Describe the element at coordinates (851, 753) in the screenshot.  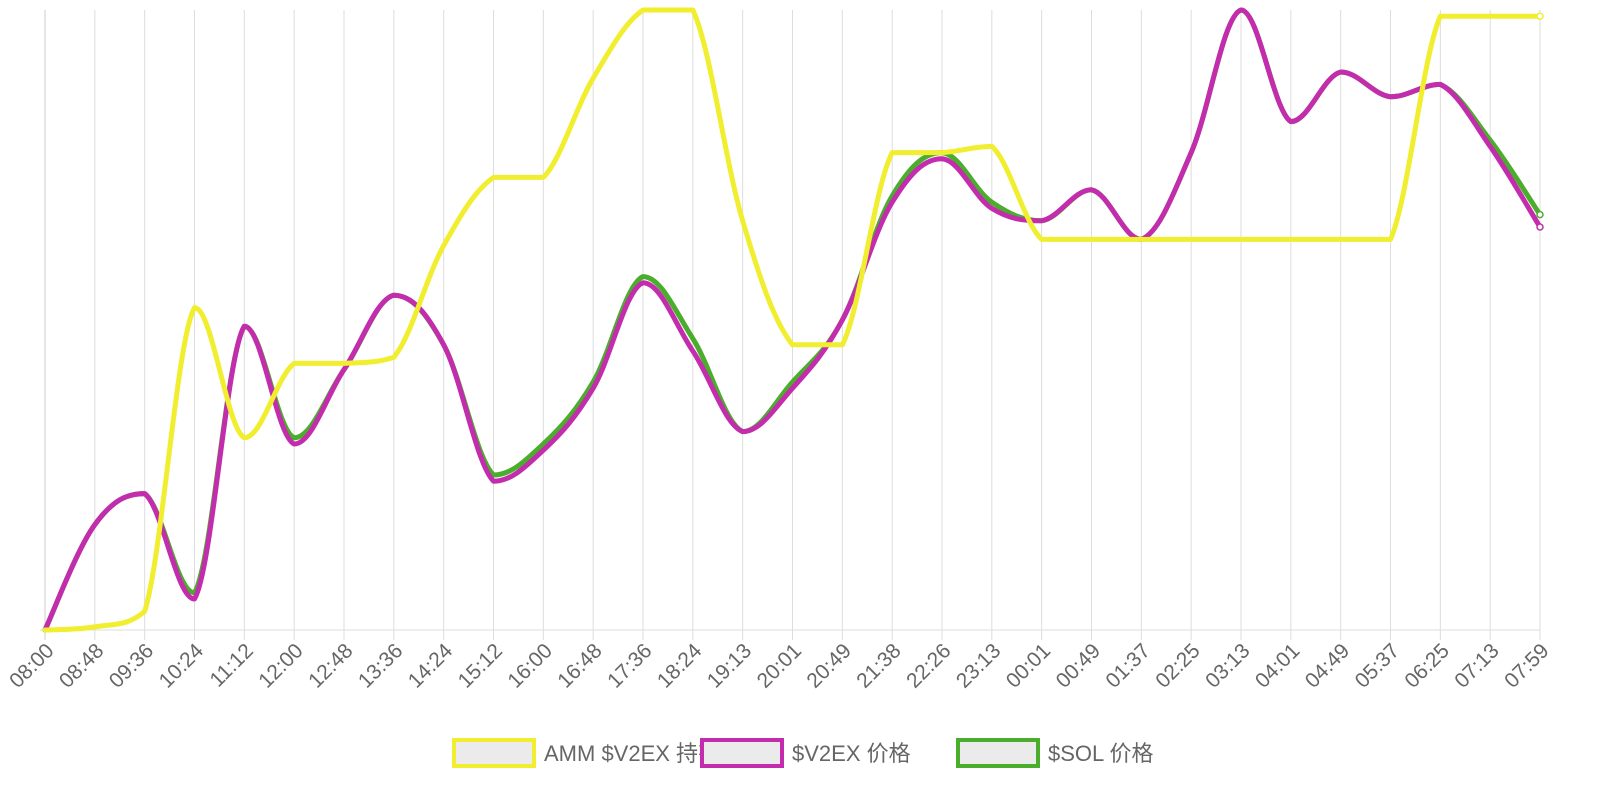
I see `legend-label: $V2EX 价格` at that location.